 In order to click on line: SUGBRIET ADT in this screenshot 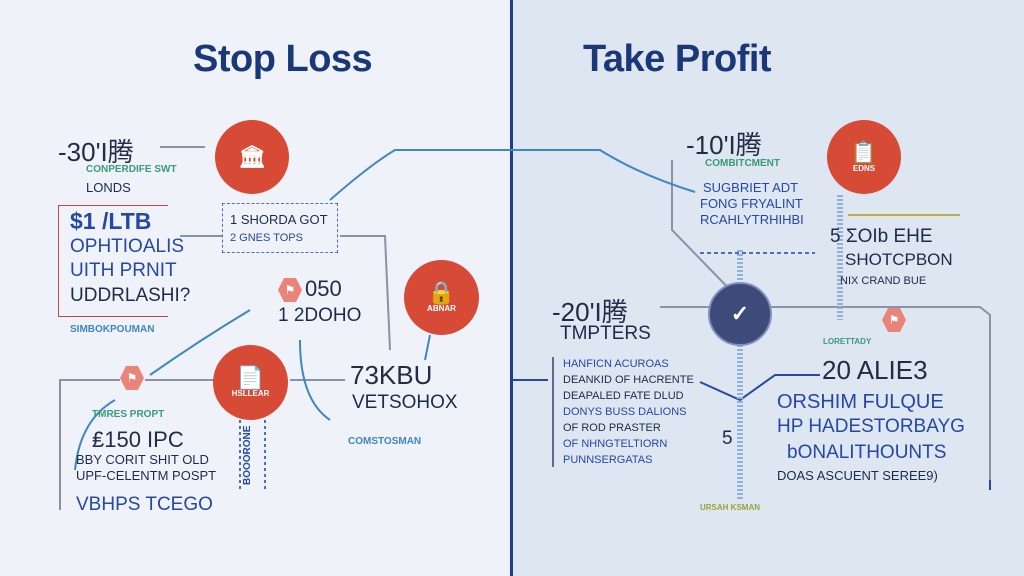, I will do `click(751, 187)`.